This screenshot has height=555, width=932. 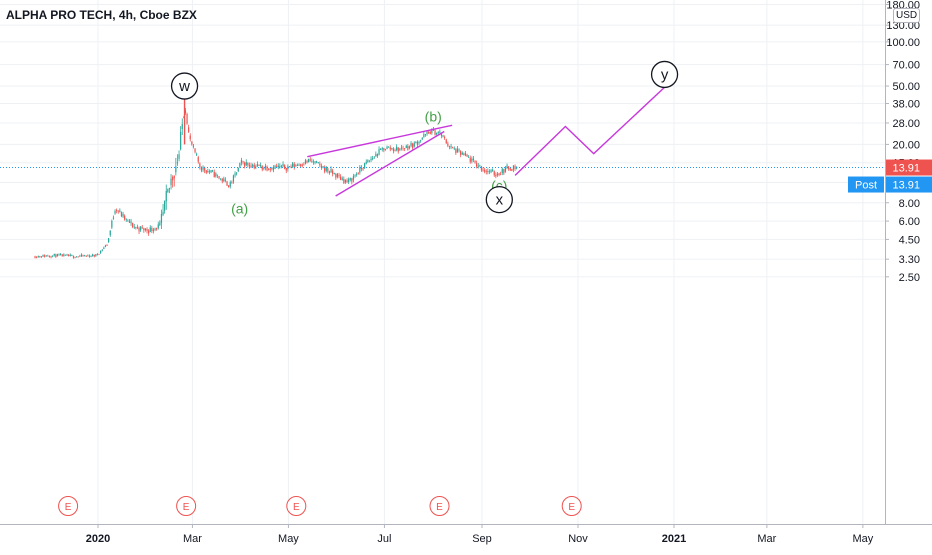 What do you see at coordinates (909, 240) in the screenshot?
I see `y-tick-label: 4.50` at bounding box center [909, 240].